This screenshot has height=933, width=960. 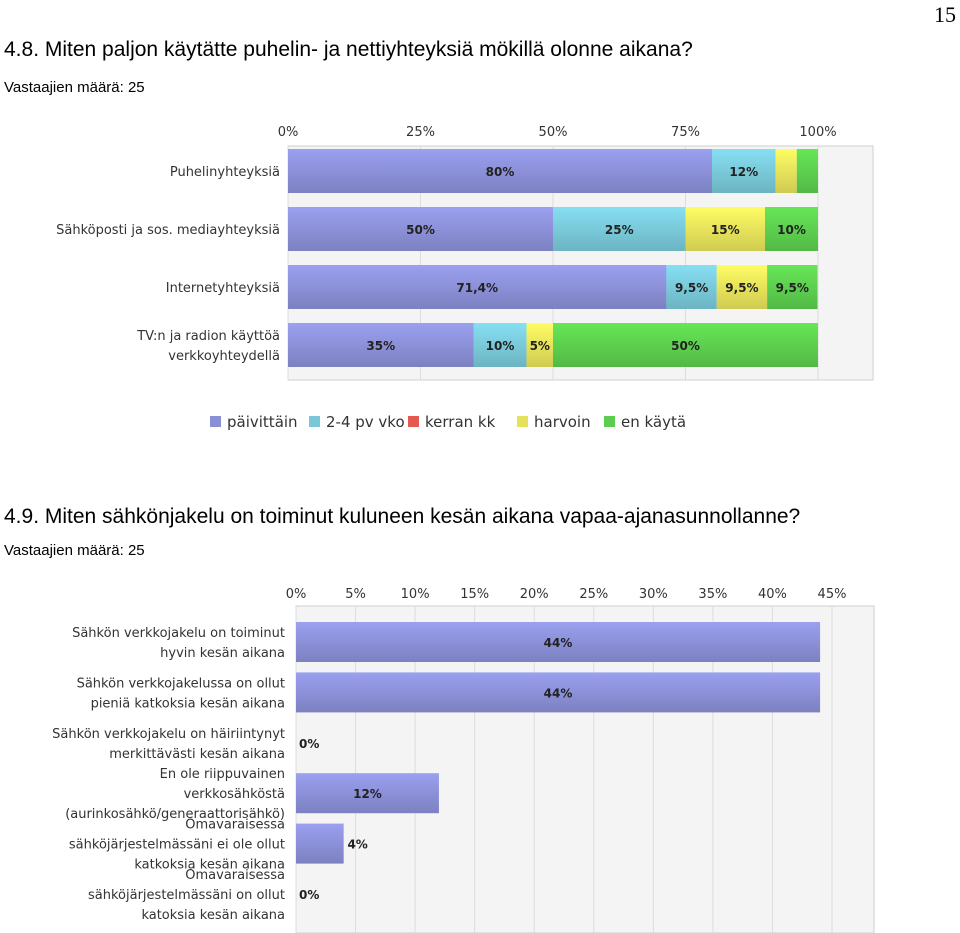 I want to click on data-label: 35%, so click(x=380, y=346).